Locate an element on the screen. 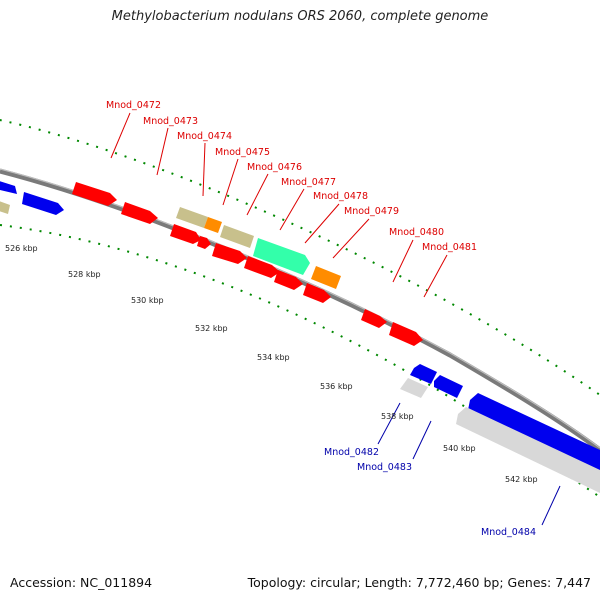  gene-feature-gray is located at coordinates (414, 388).